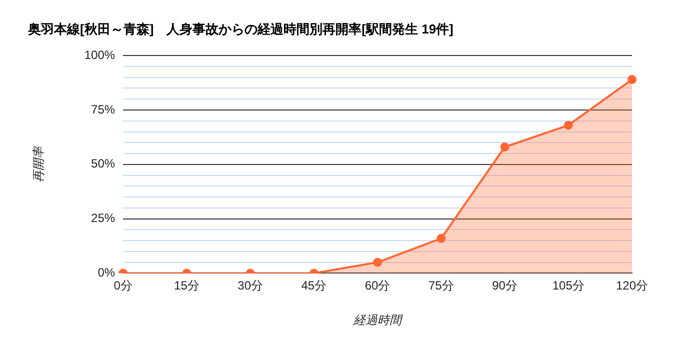  Describe the element at coordinates (314, 285) in the screenshot. I see `x-tick-label: 45分` at that location.